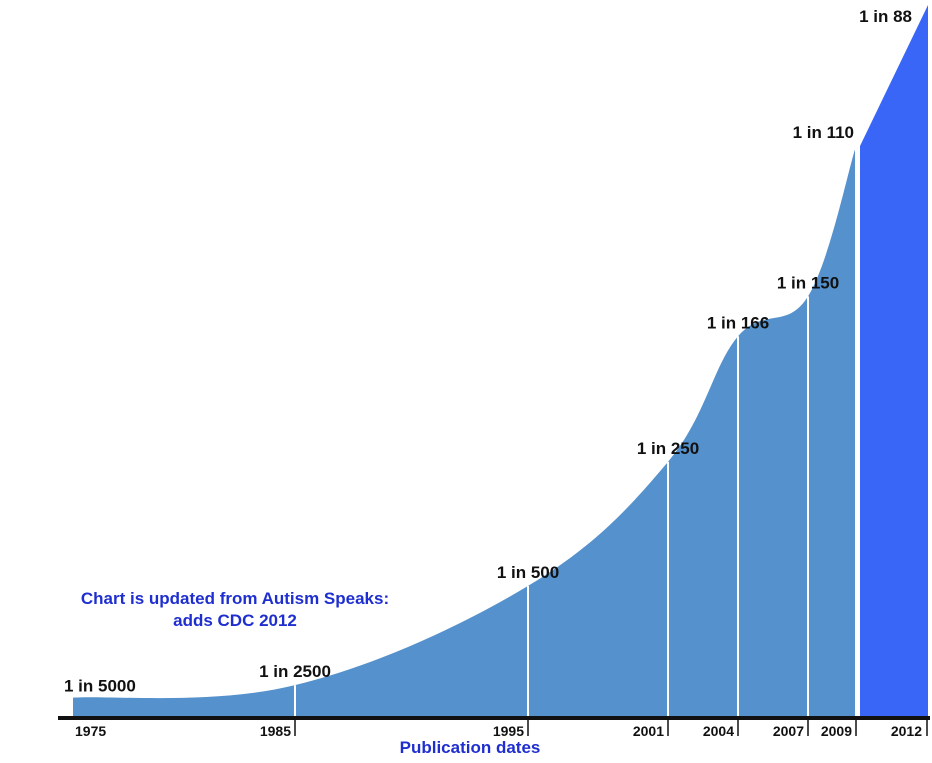  What do you see at coordinates (275, 731) in the screenshot?
I see `tick-label-1985: 1985` at bounding box center [275, 731].